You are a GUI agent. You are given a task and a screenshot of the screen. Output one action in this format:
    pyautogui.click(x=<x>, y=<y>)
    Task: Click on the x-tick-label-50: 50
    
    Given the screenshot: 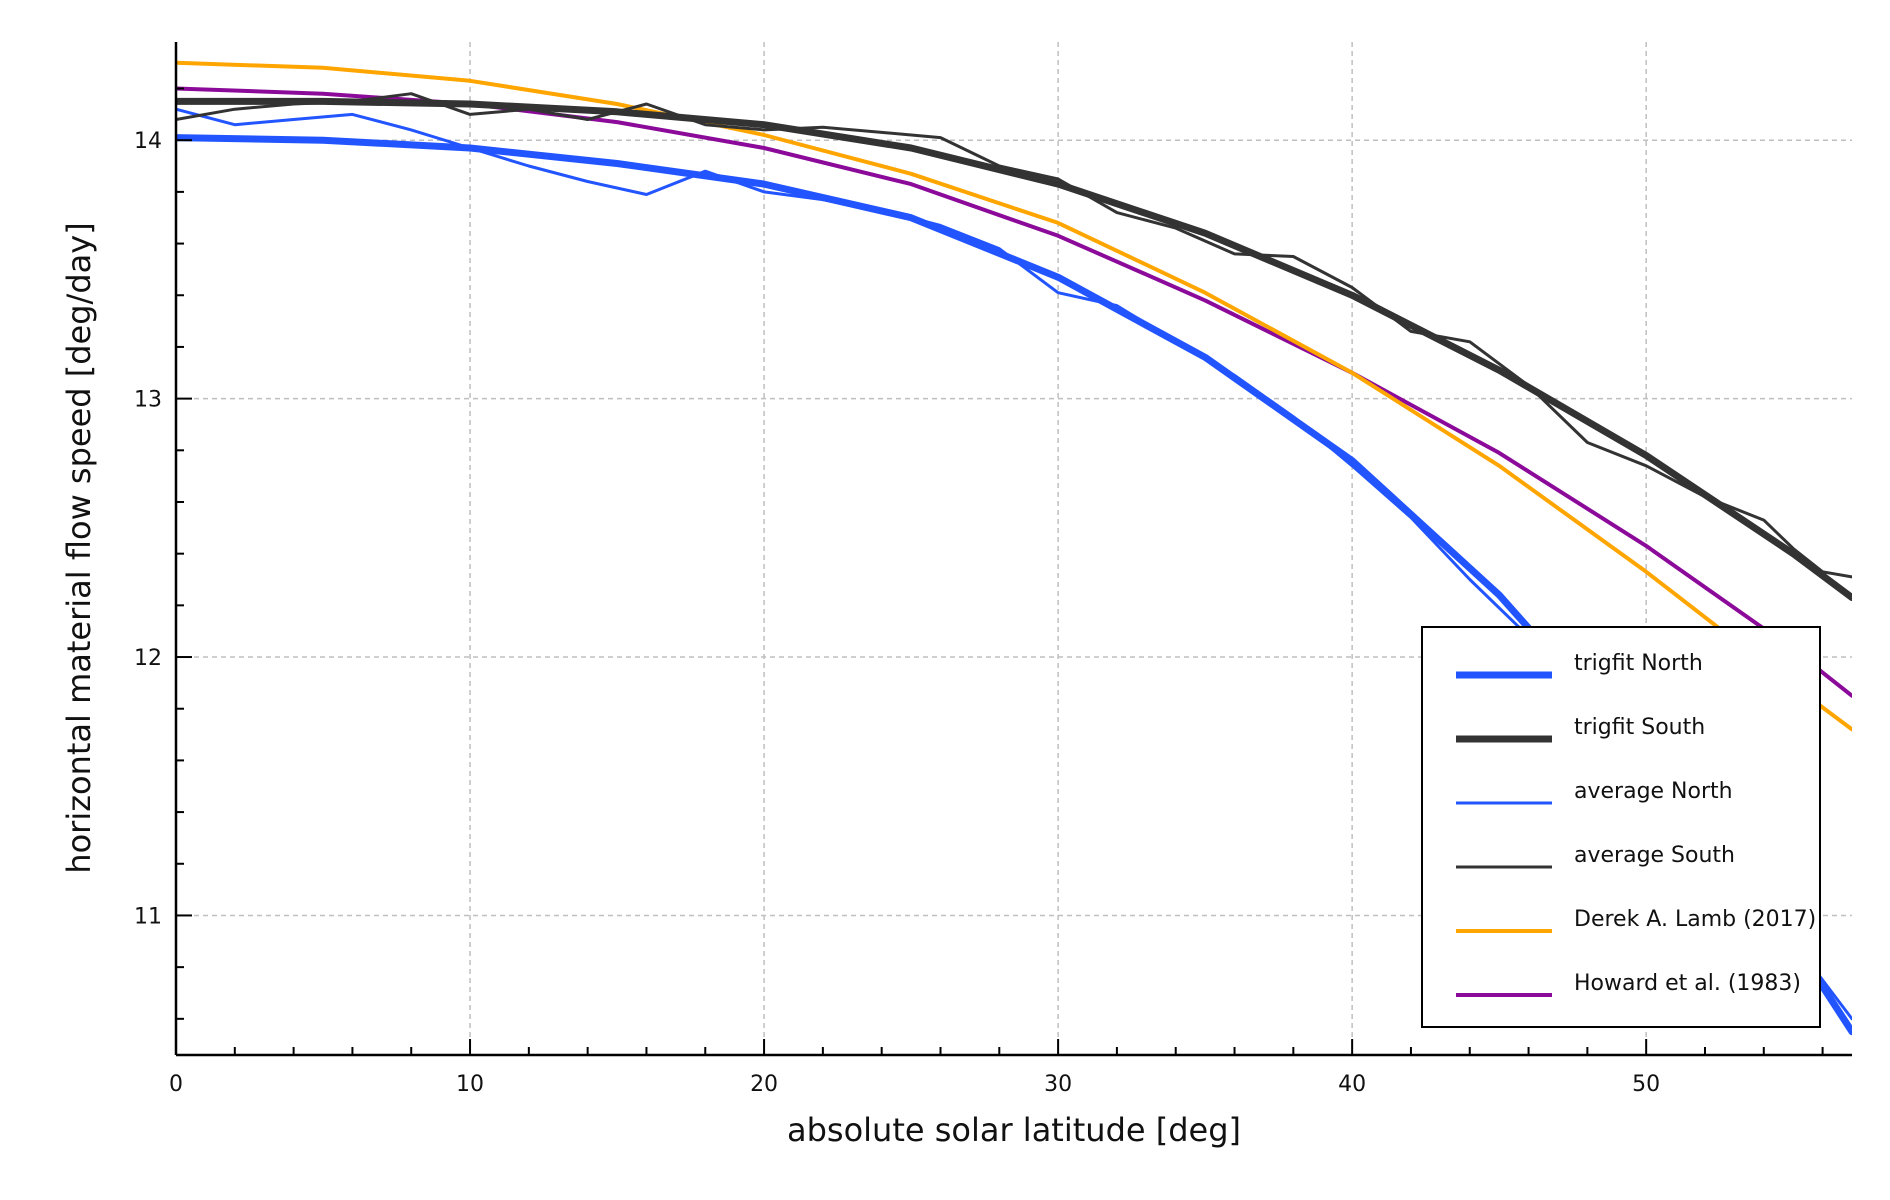 What is the action you would take?
    pyautogui.click(x=1646, y=1084)
    